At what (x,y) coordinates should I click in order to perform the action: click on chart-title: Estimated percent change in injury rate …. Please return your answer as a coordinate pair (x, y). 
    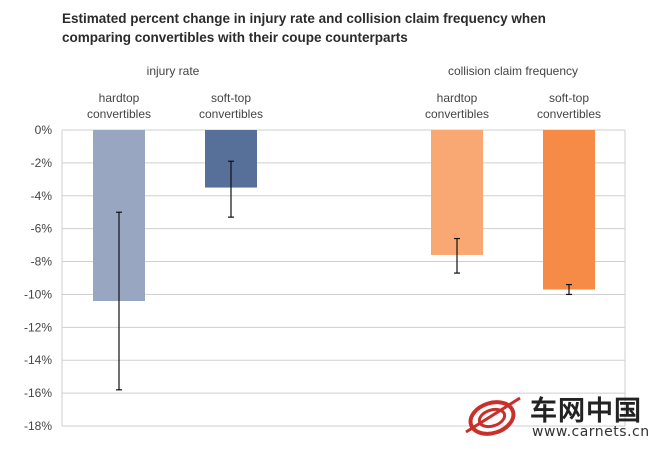
    Looking at the image, I should click on (342, 28).